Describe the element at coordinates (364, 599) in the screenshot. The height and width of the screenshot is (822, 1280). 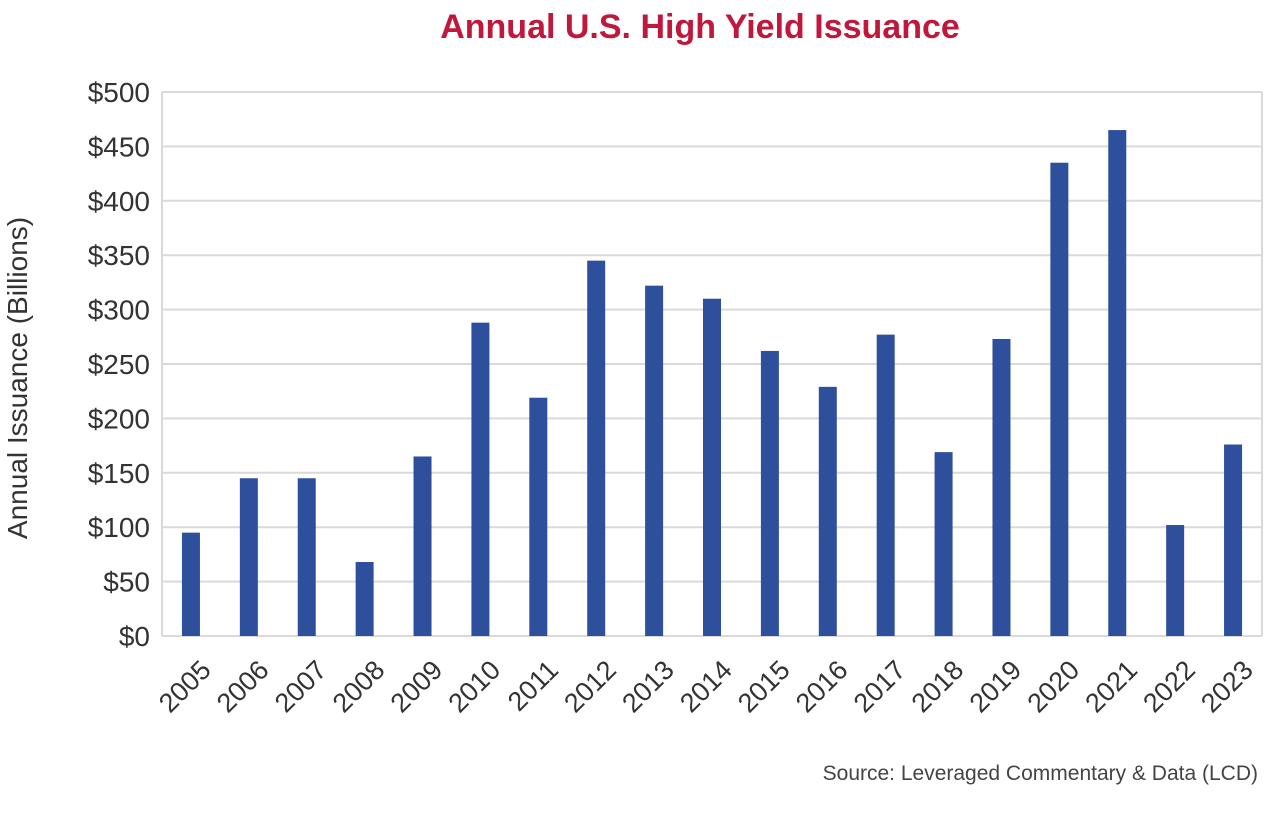
I see `bar-2008` at that location.